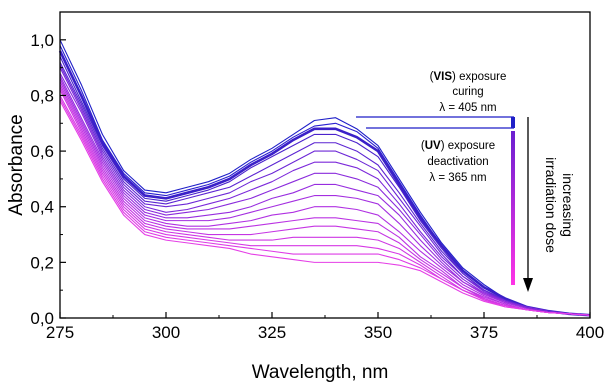 This screenshot has width=611, height=384. Describe the element at coordinates (482, 77) in the screenshot. I see `vis-label-exposure: exposure` at that location.